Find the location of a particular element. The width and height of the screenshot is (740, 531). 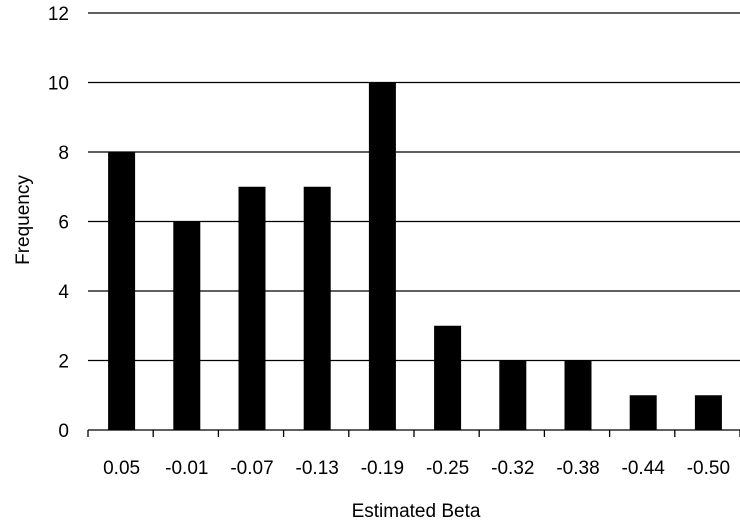

x-tick-label: -0.50 is located at coordinates (708, 468).